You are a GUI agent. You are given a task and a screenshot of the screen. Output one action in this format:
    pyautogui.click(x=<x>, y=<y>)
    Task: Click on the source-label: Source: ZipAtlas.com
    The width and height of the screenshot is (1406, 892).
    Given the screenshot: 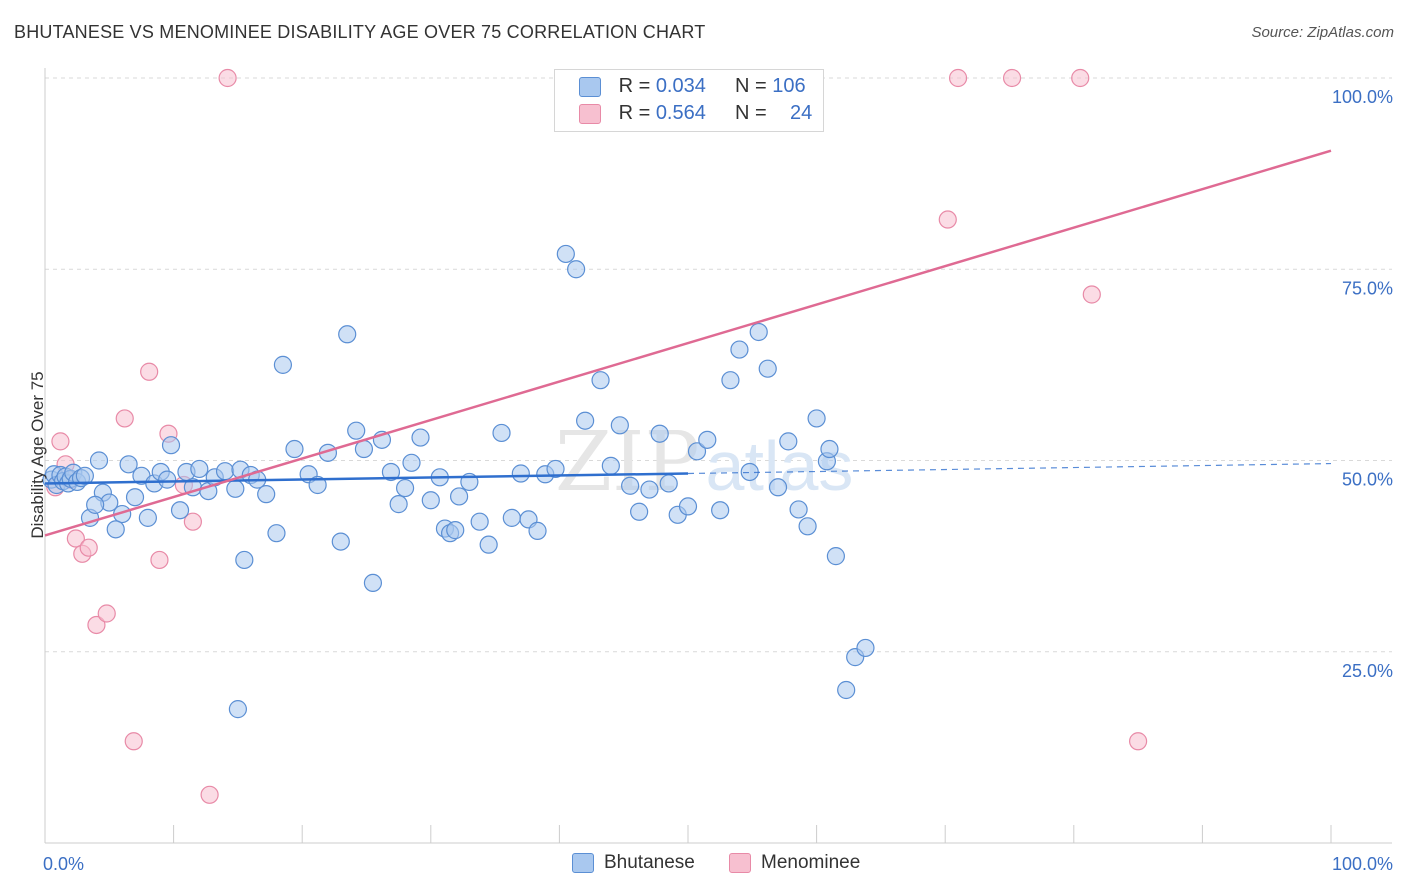 What is the action you would take?
    pyautogui.click(x=1322, y=32)
    